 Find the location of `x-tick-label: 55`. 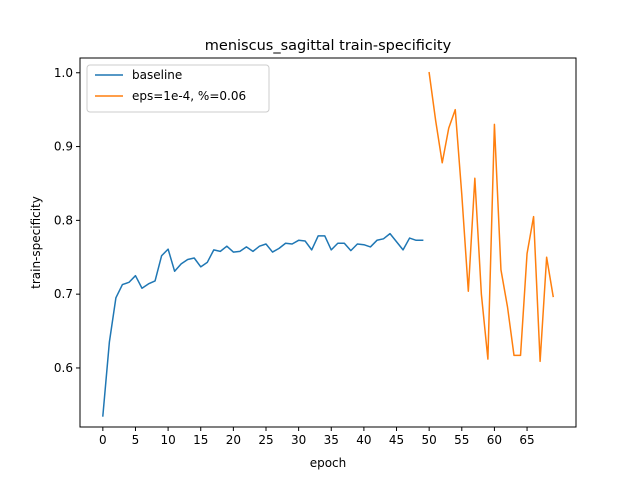

x-tick-label: 55 is located at coordinates (461, 440).